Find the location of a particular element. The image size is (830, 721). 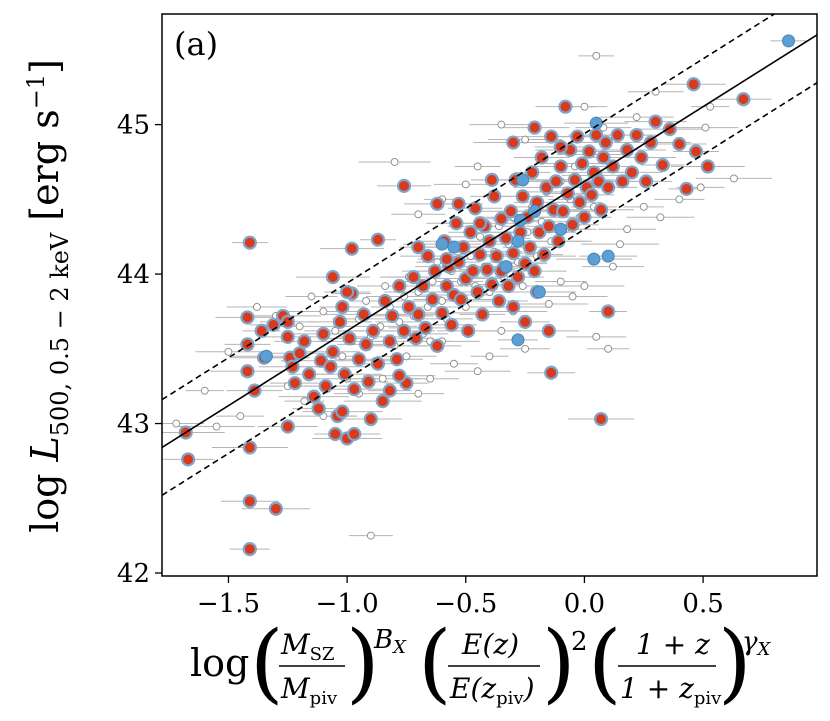

ylabel-unit-exp: −1 is located at coordinates (36, 91).